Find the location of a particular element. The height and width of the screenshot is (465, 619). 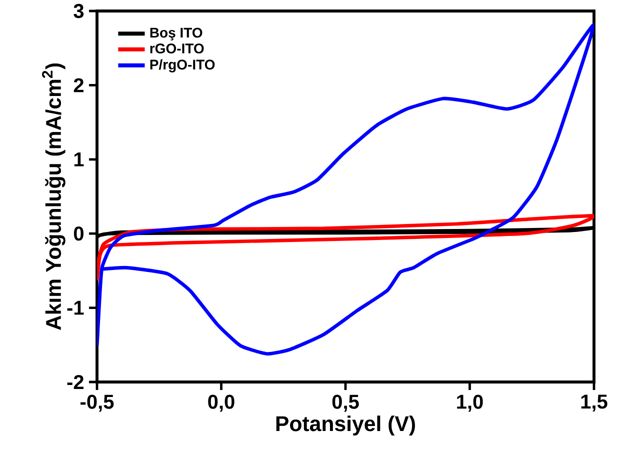

y-tick-label: -1 is located at coordinates (75, 307).